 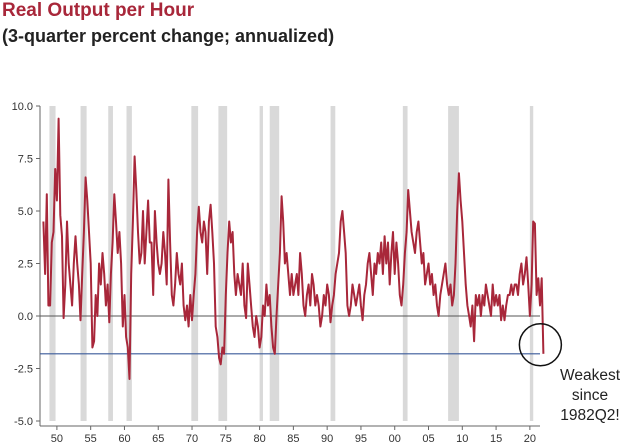 What do you see at coordinates (462, 439) in the screenshot?
I see `x-tick-label: 10` at bounding box center [462, 439].